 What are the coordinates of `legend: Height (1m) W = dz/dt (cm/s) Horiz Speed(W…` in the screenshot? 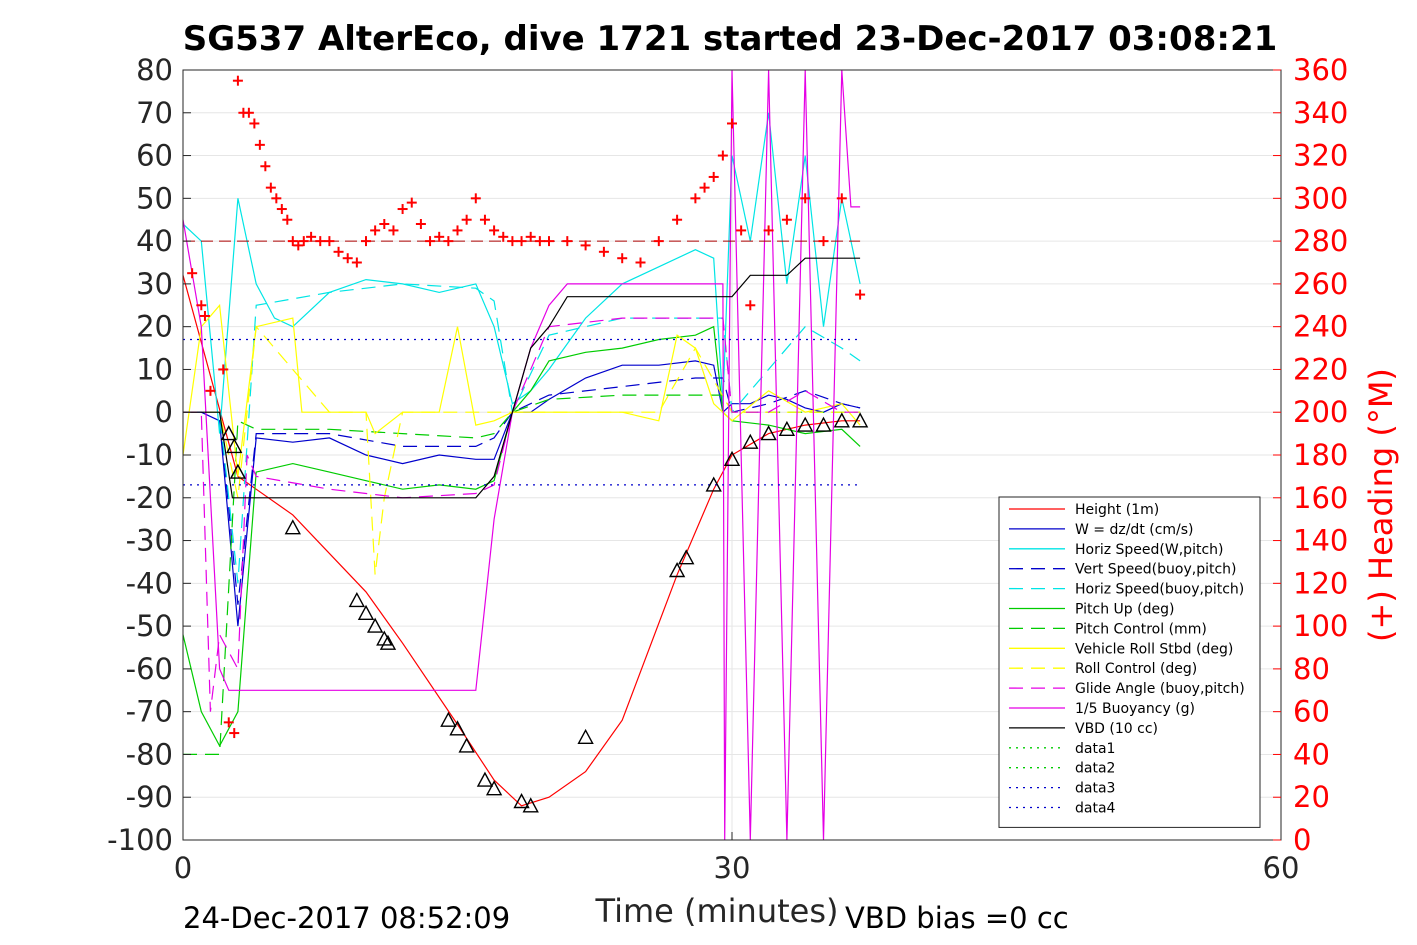 It's located at (1129, 662).